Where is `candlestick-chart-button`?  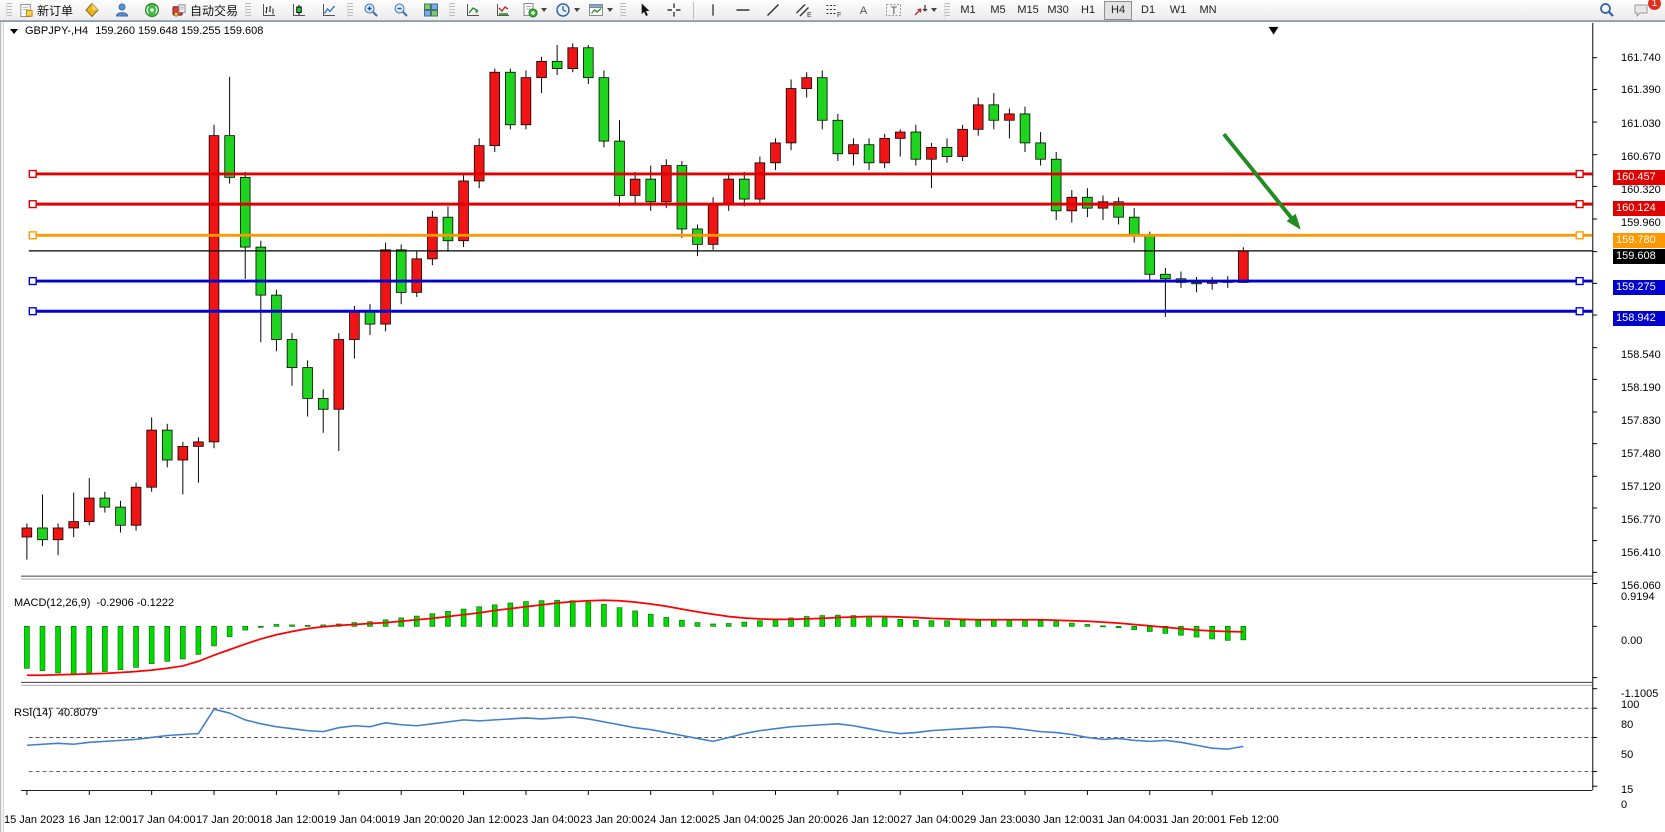 candlestick-chart-button is located at coordinates (299, 10).